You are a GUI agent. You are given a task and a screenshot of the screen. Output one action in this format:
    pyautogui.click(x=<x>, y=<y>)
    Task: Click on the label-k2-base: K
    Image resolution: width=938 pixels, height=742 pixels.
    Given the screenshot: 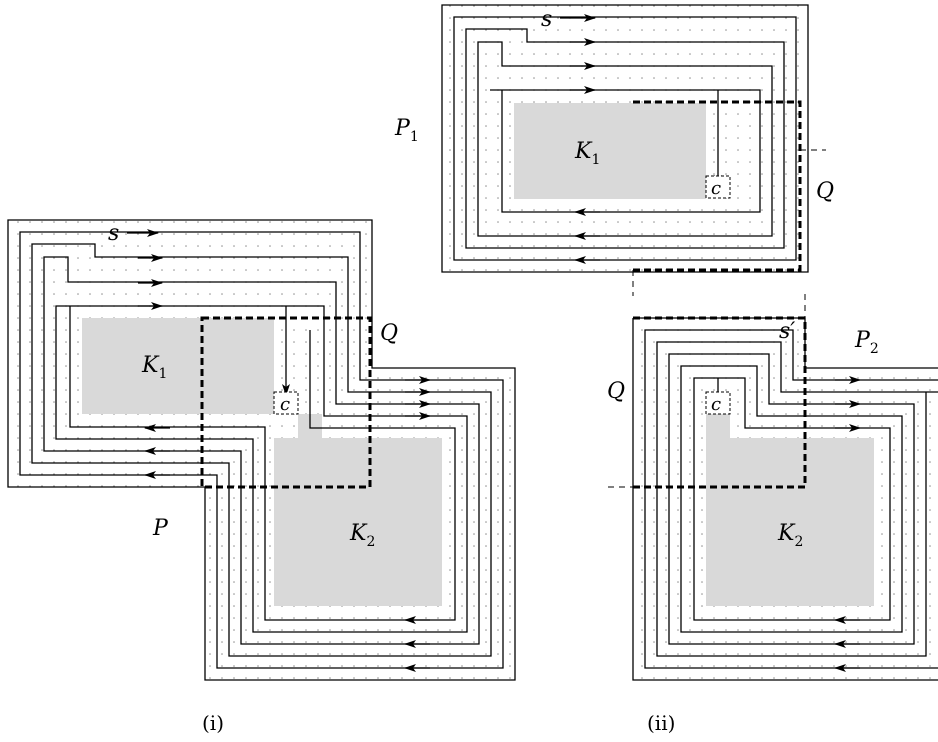 What is the action you would take?
    pyautogui.click(x=358, y=533)
    